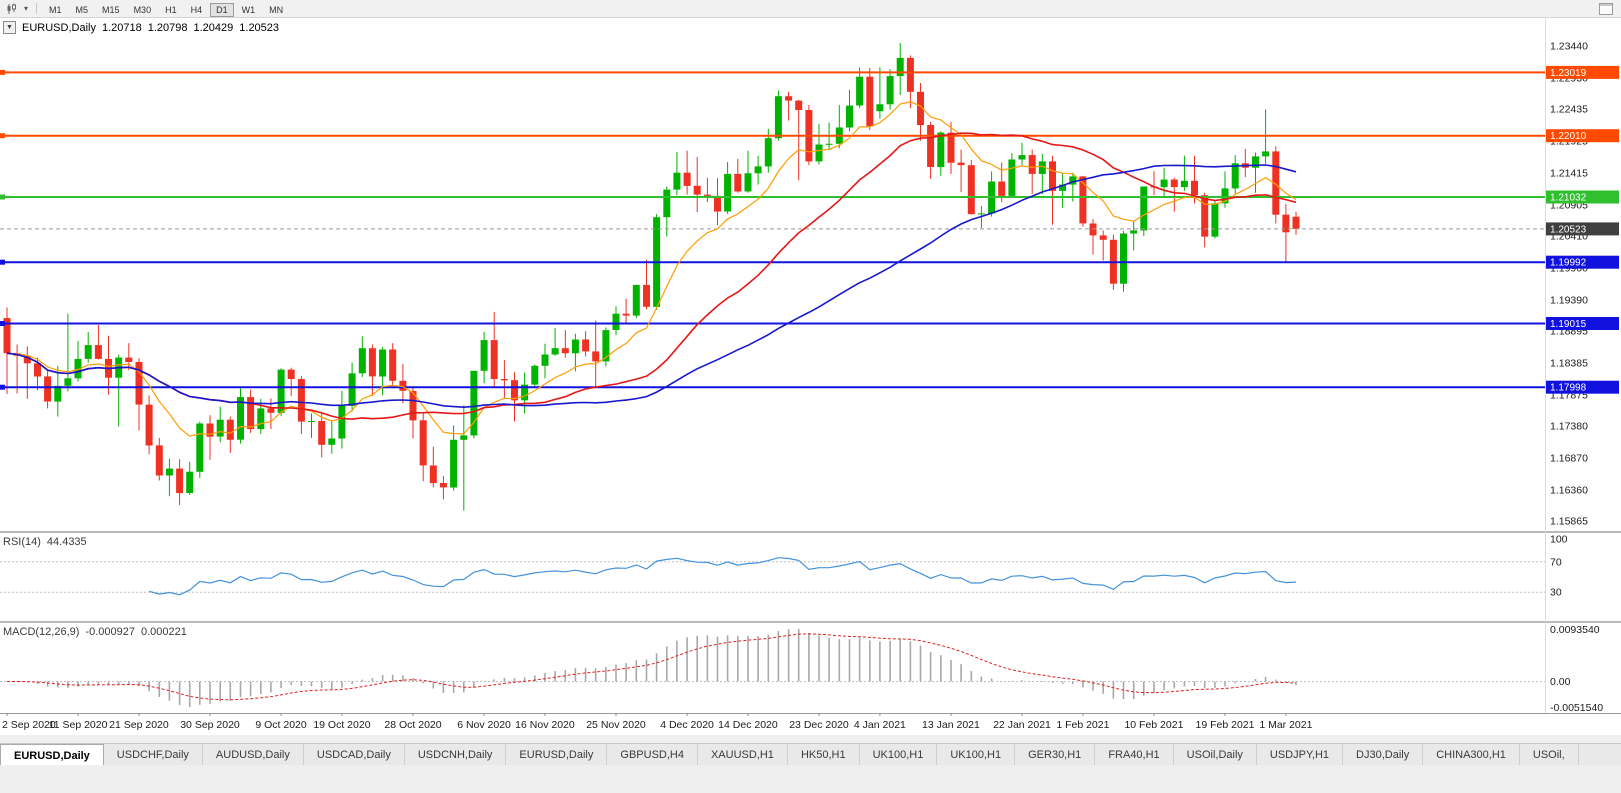 Image resolution: width=1621 pixels, height=793 pixels. I want to click on svg-text: 30 Sep 2020, so click(210, 725).